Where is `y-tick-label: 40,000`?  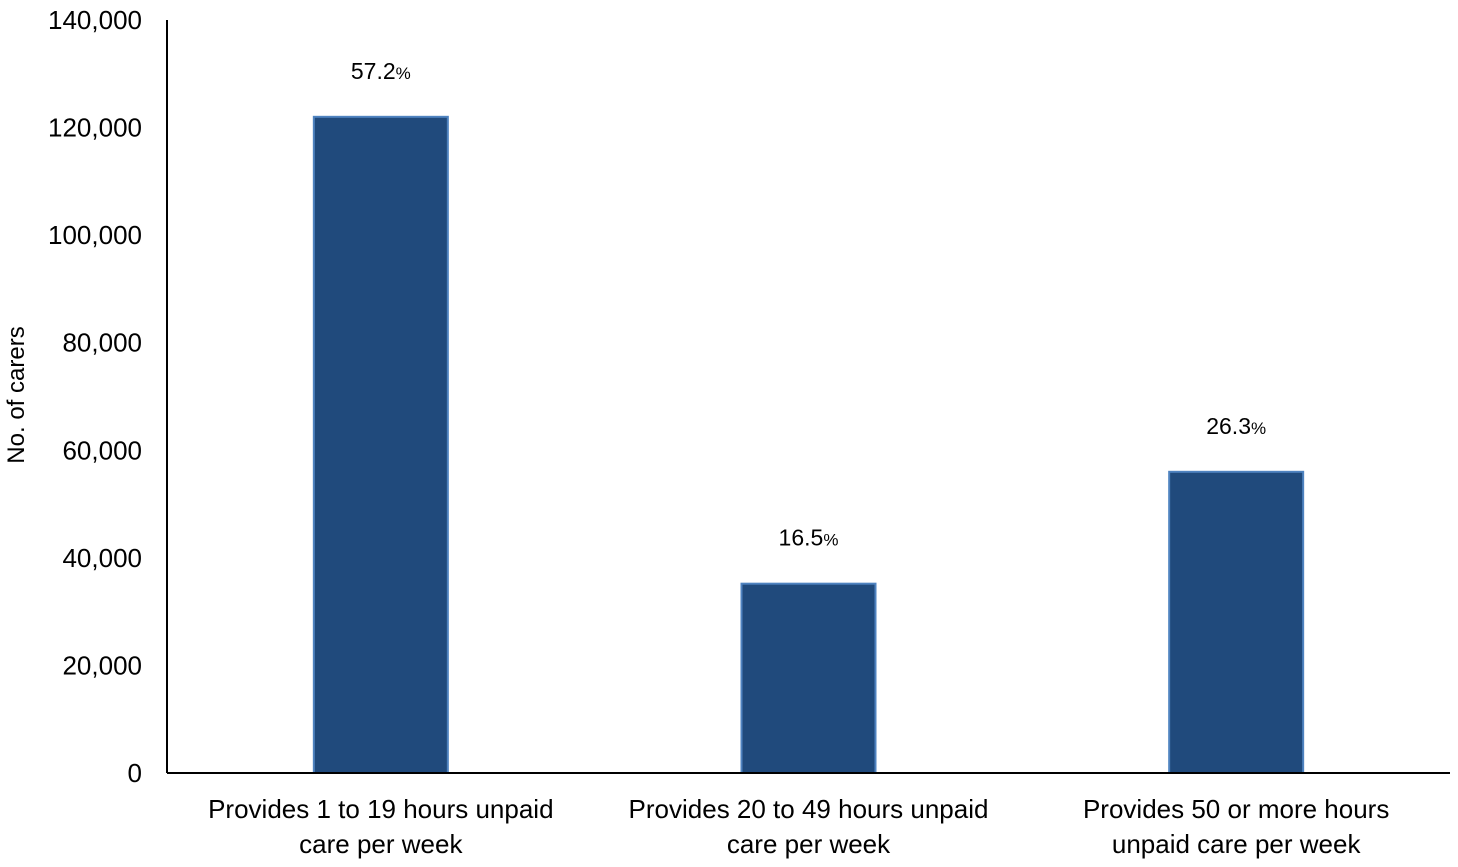
y-tick-label: 40,000 is located at coordinates (102, 558).